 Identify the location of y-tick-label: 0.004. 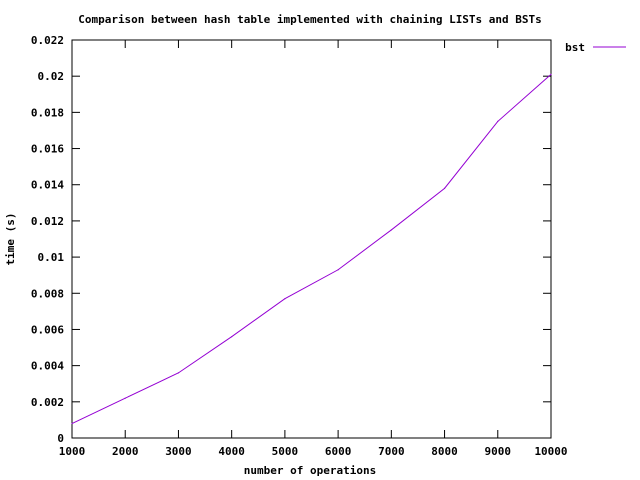
(47, 366).